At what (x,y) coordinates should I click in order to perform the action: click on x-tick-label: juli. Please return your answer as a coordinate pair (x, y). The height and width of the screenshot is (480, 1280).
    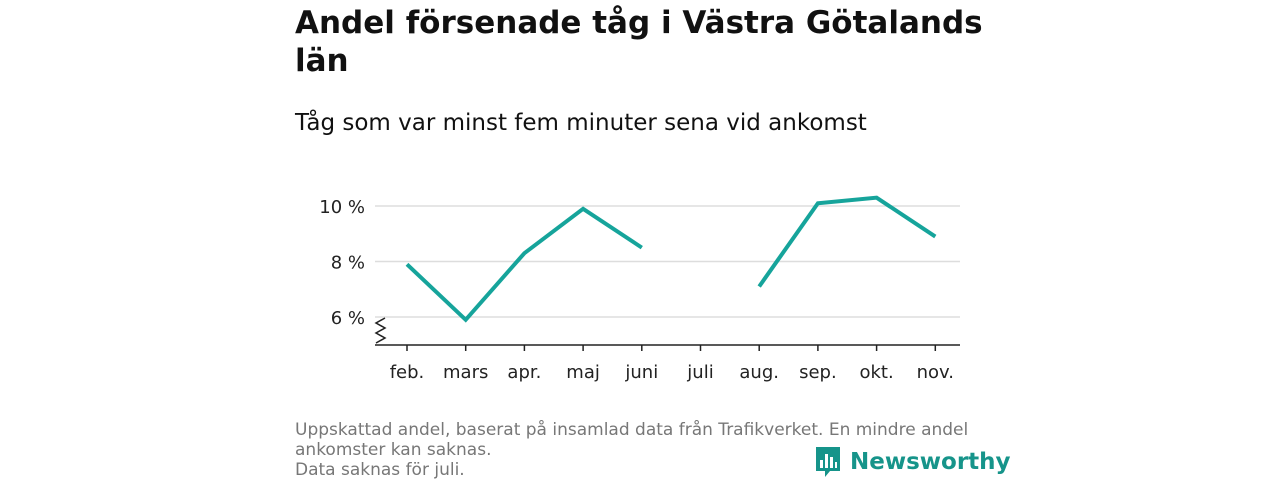
    Looking at the image, I should click on (699, 372).